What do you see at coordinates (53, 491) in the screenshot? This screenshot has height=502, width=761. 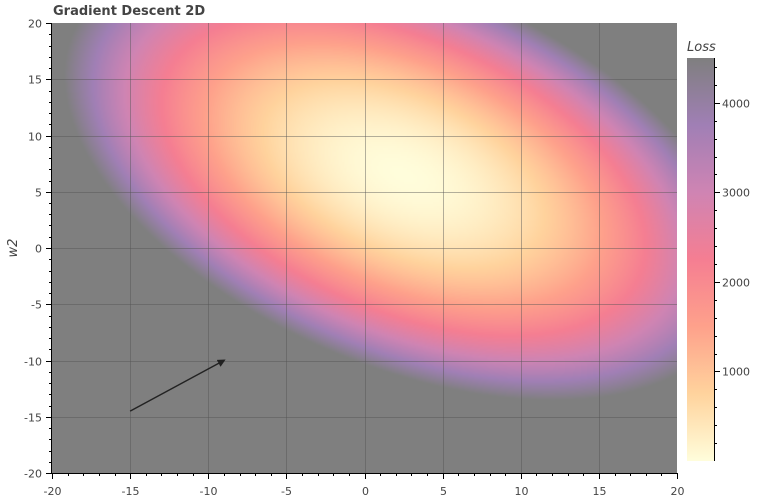 I see `x-tick-label: -20` at bounding box center [53, 491].